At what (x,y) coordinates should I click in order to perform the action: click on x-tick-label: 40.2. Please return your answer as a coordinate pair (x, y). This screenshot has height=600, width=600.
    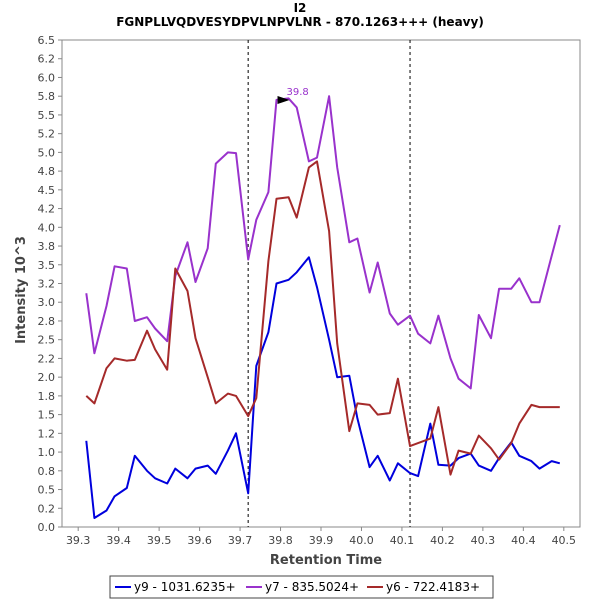
    Looking at the image, I should click on (442, 540).